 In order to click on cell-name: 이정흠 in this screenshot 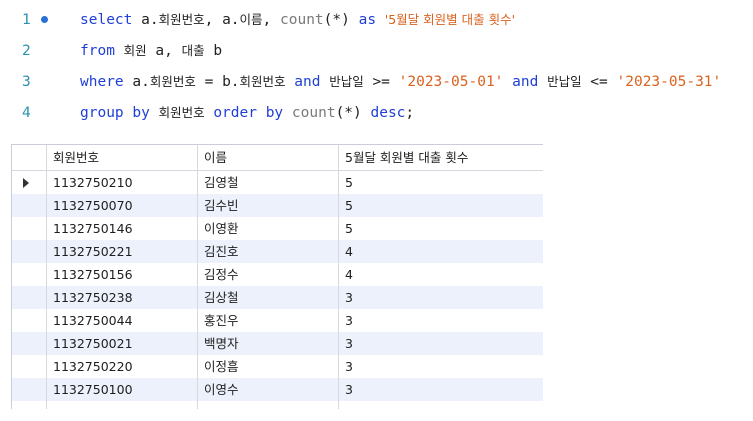, I will do `click(221, 366)`.